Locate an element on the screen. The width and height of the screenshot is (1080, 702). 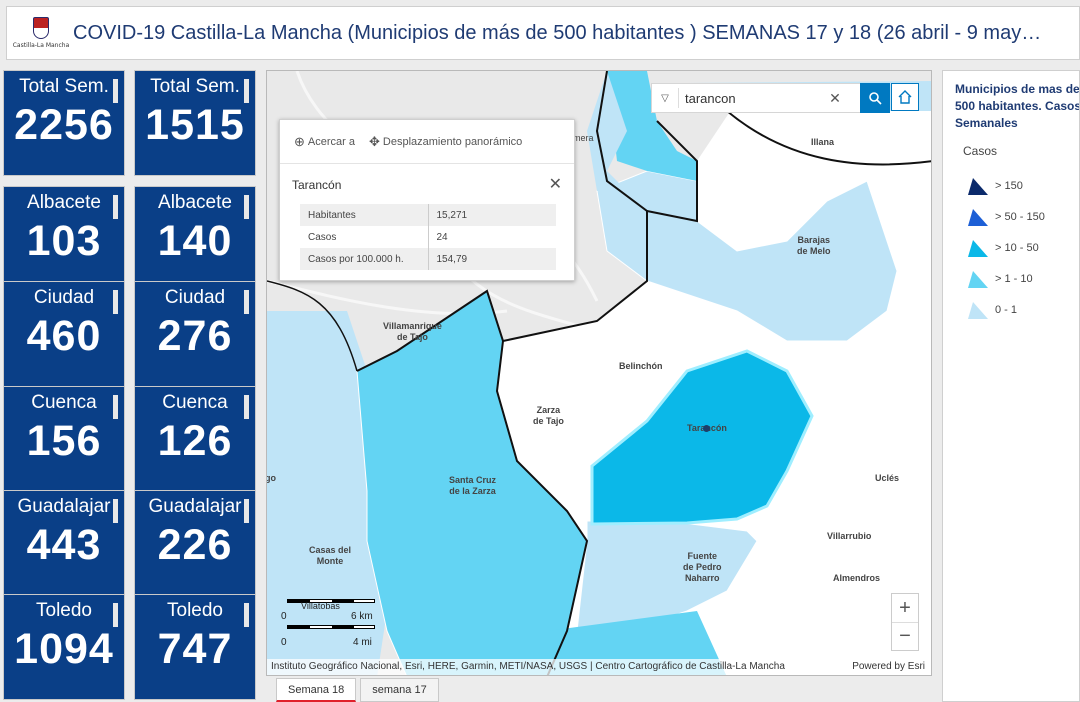
search-icon is located at coordinates (875, 98).